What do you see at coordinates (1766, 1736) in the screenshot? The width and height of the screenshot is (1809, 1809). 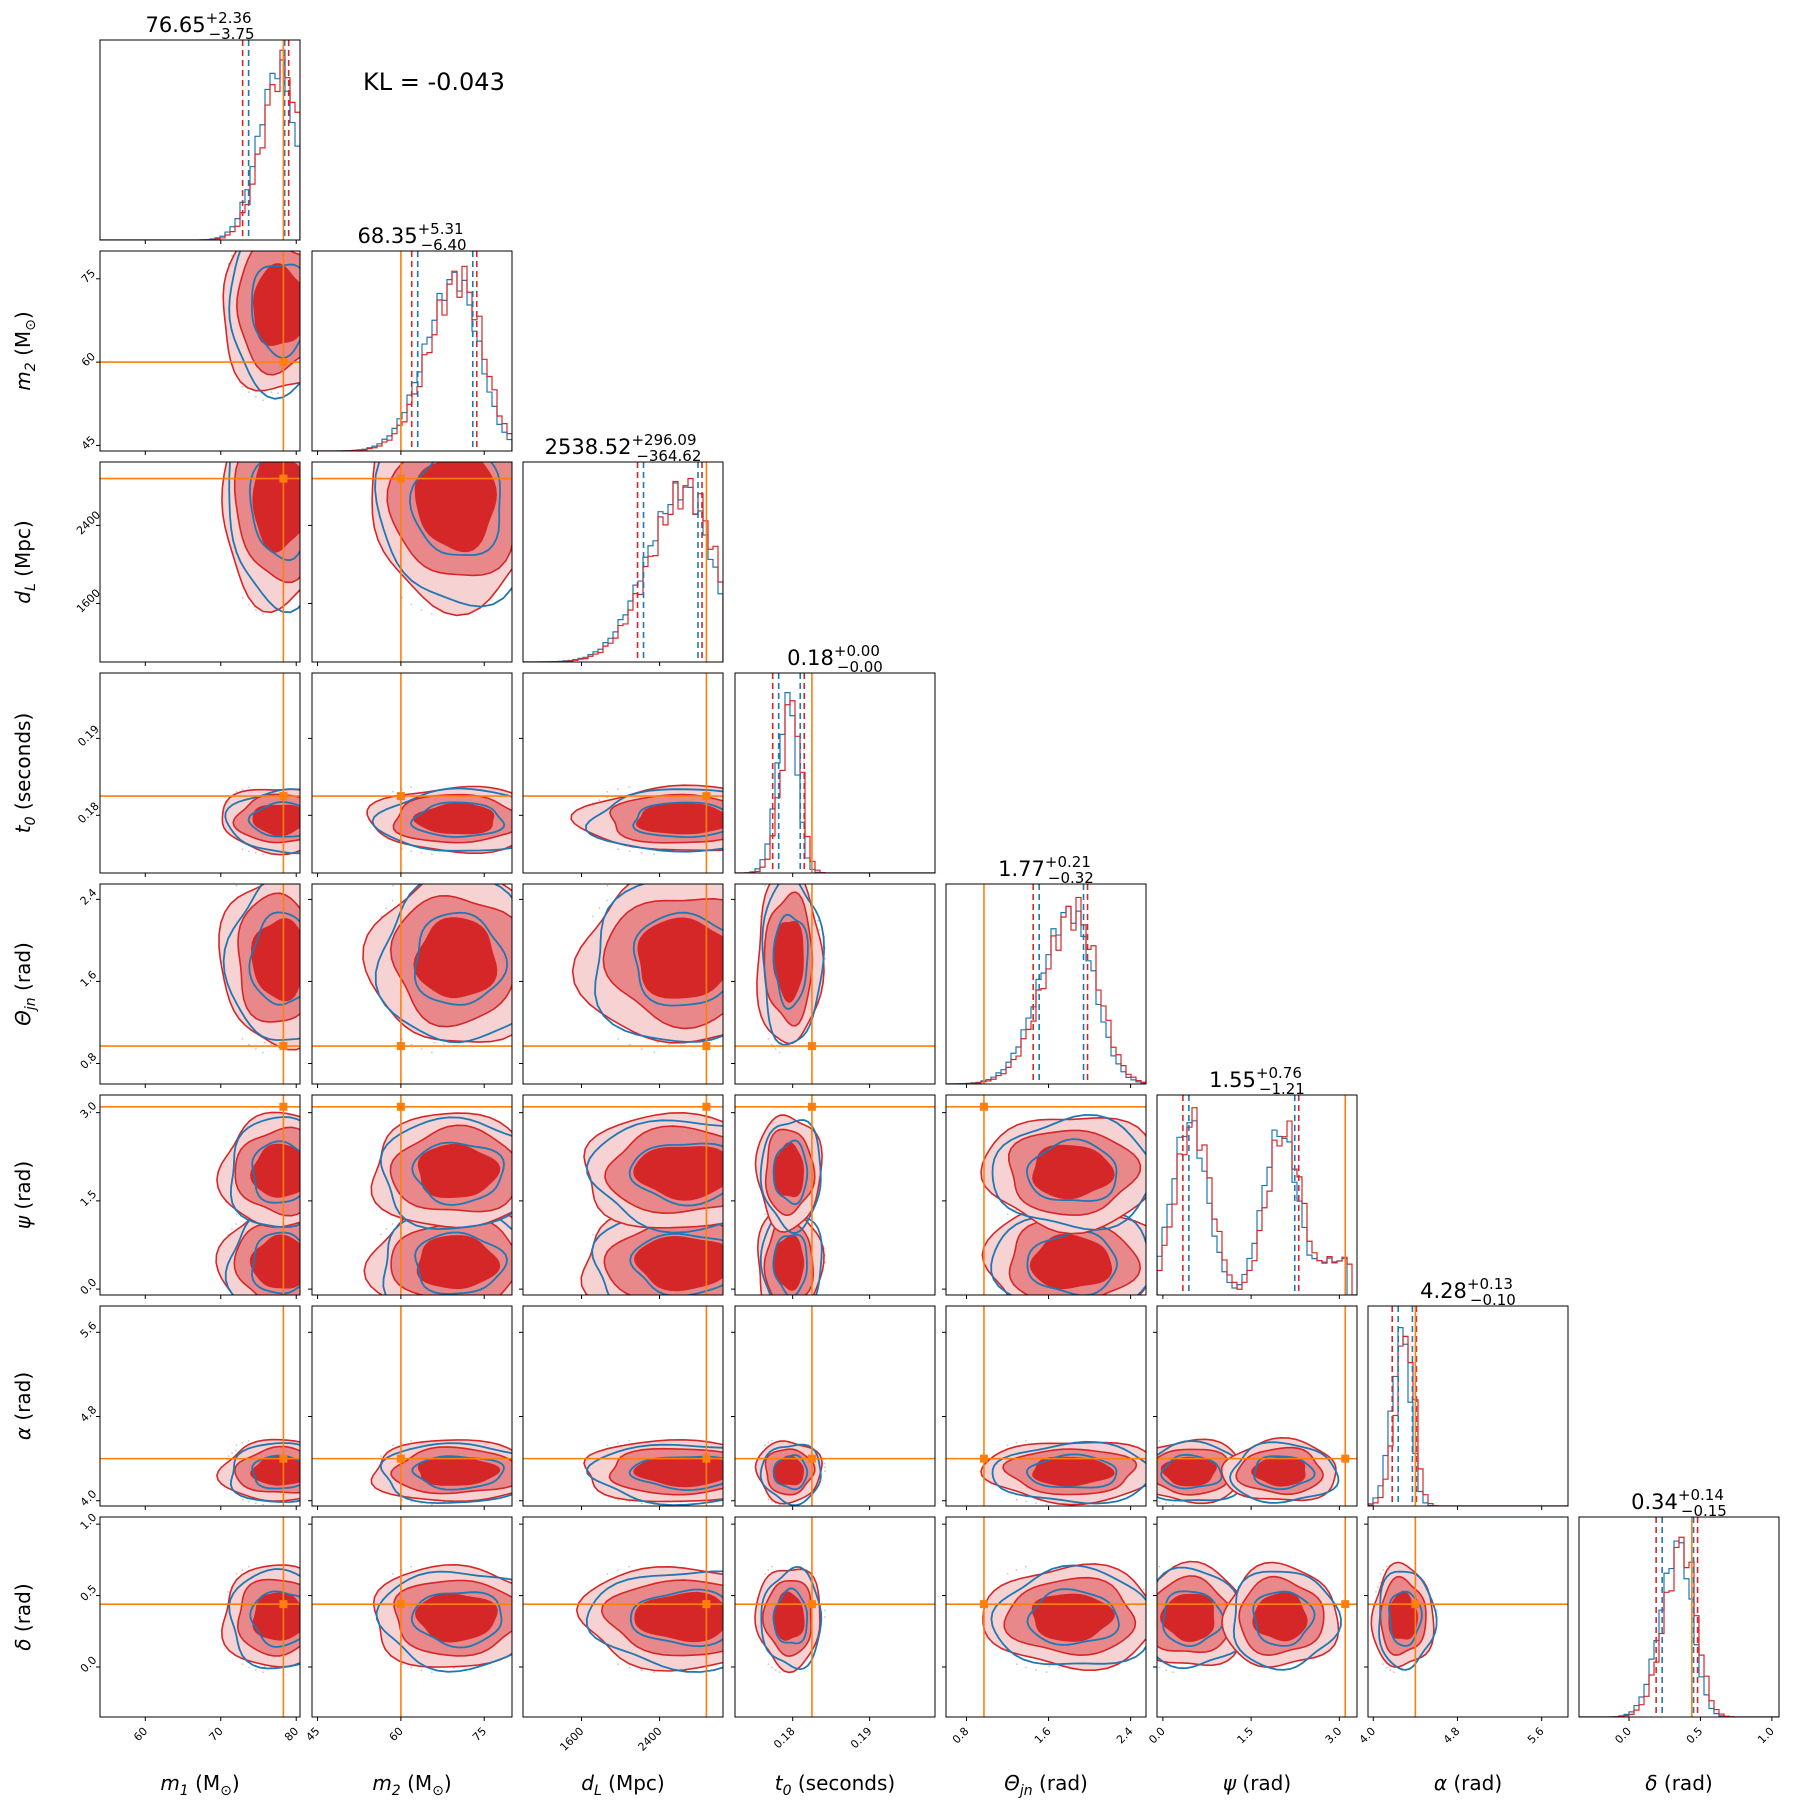 I see `x-tick-label-delta: 1.0` at bounding box center [1766, 1736].